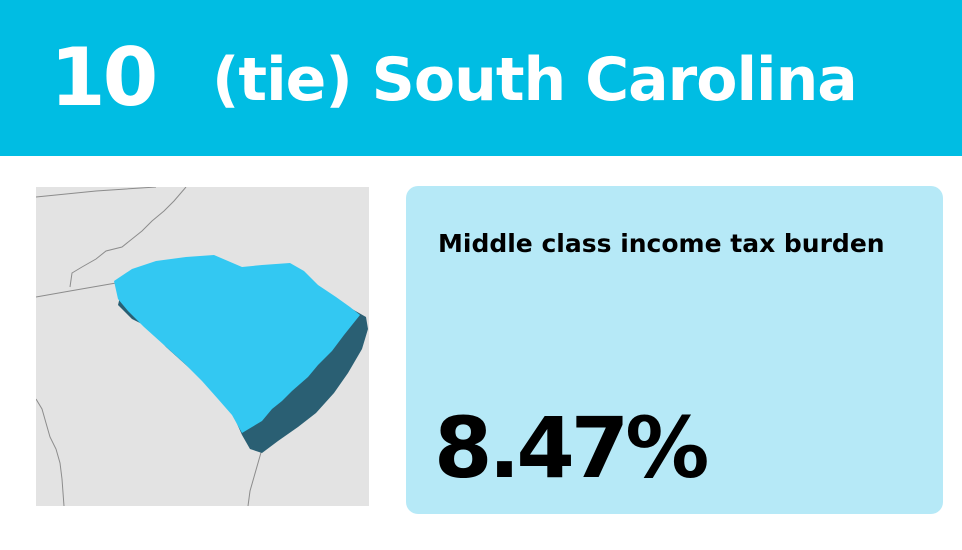 This screenshot has height=550, width=962. What do you see at coordinates (104, 77) in the screenshot?
I see `rank-number: 10` at bounding box center [104, 77].